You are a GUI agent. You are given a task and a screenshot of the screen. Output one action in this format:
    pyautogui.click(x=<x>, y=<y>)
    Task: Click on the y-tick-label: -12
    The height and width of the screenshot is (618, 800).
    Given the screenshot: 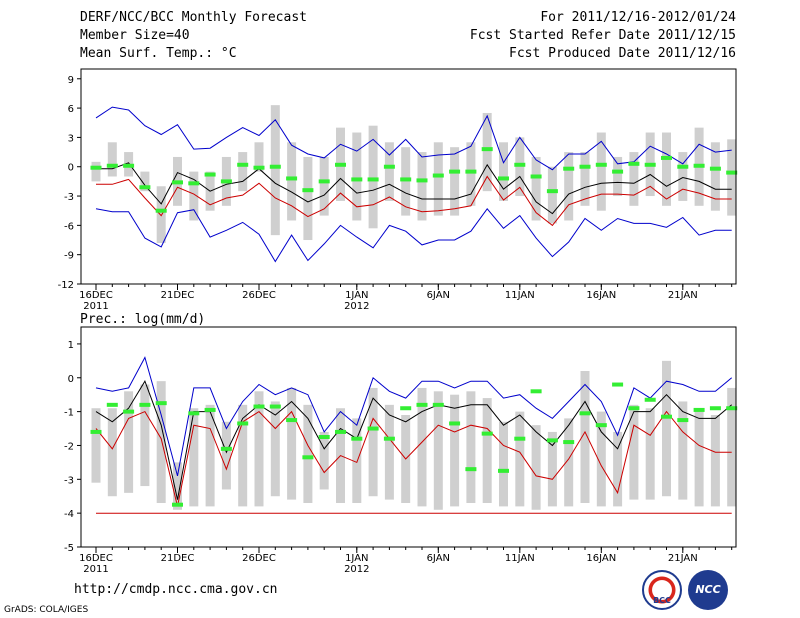 What is the action you would take?
    pyautogui.click(x=66, y=285)
    